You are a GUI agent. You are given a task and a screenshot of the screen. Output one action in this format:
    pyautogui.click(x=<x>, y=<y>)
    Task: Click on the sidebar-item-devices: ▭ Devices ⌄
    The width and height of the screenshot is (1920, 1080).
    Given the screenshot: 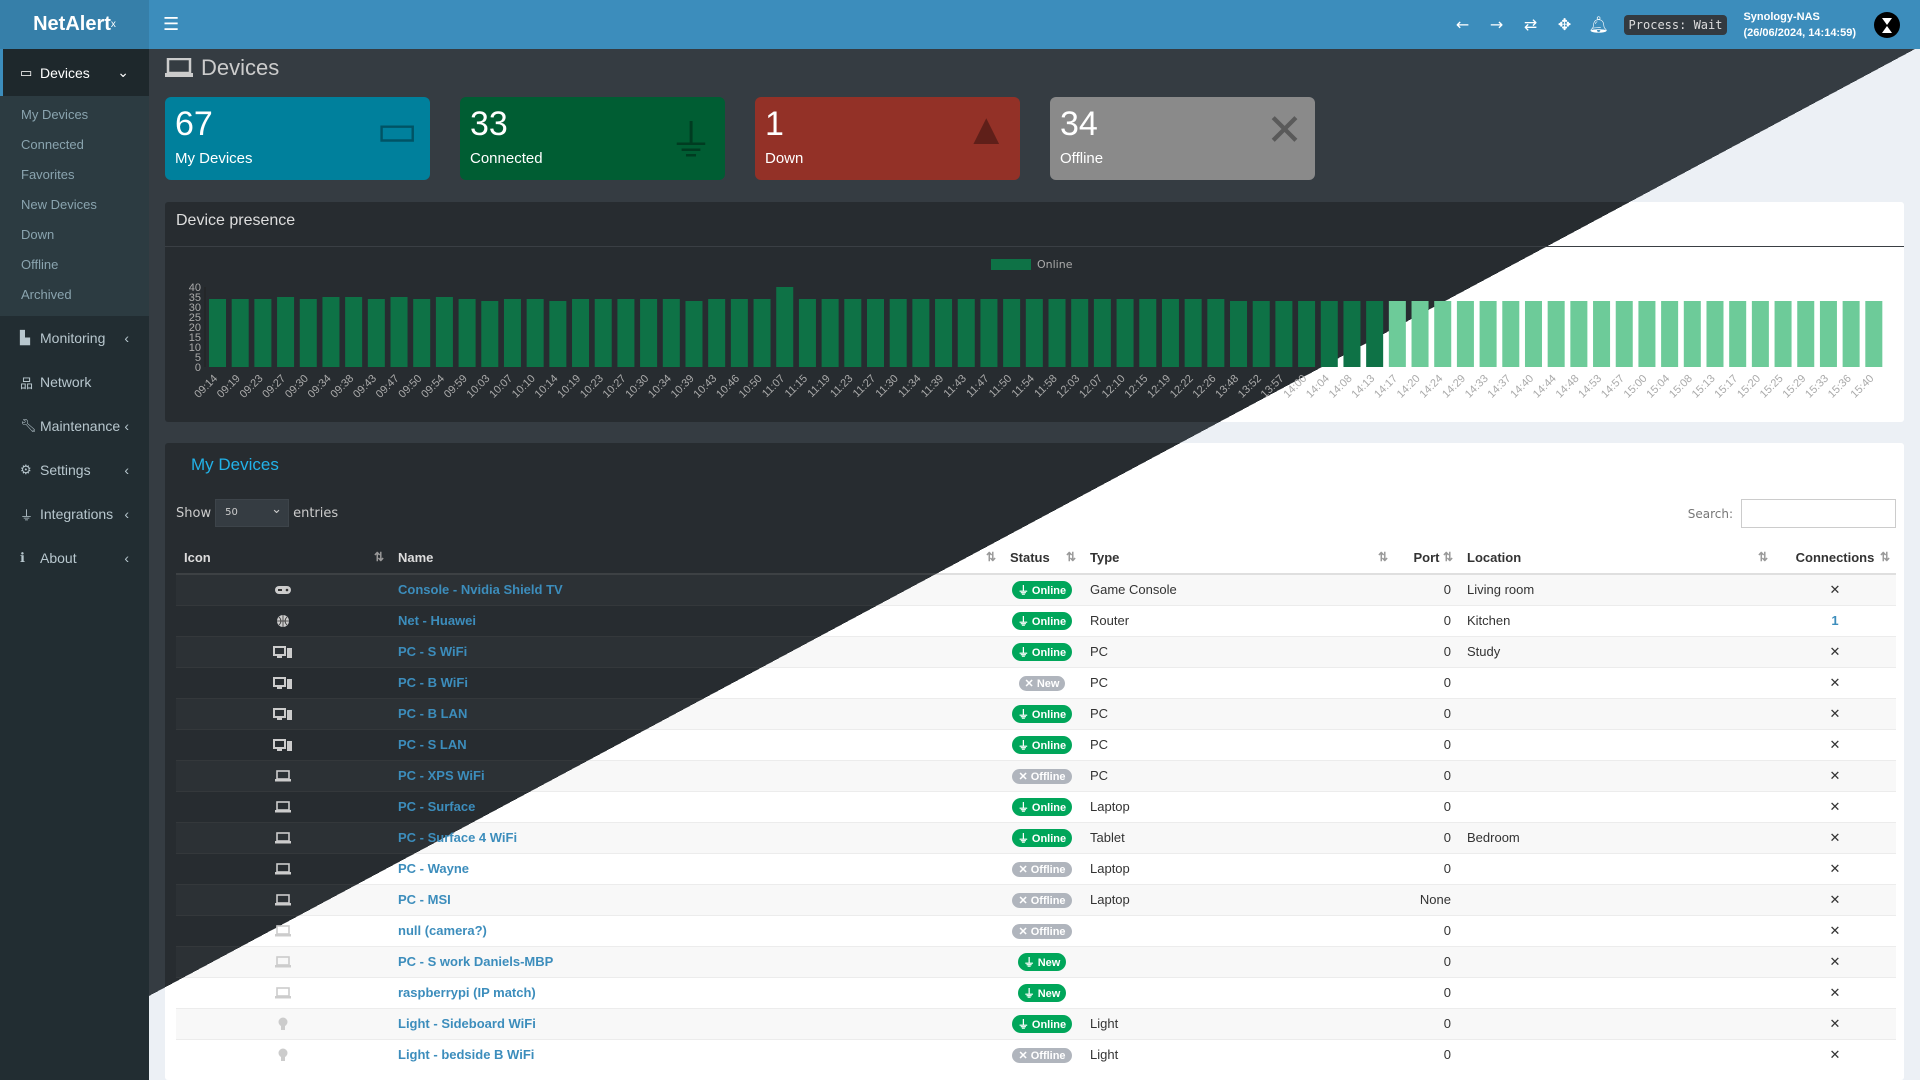 What is the action you would take?
    pyautogui.click(x=74, y=72)
    